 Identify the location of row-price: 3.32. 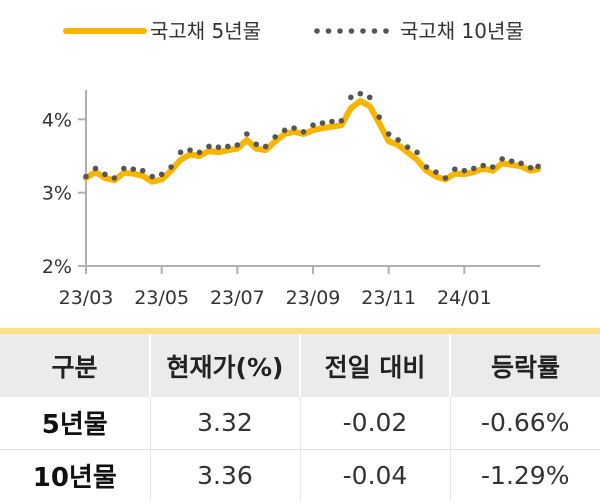
(224, 423).